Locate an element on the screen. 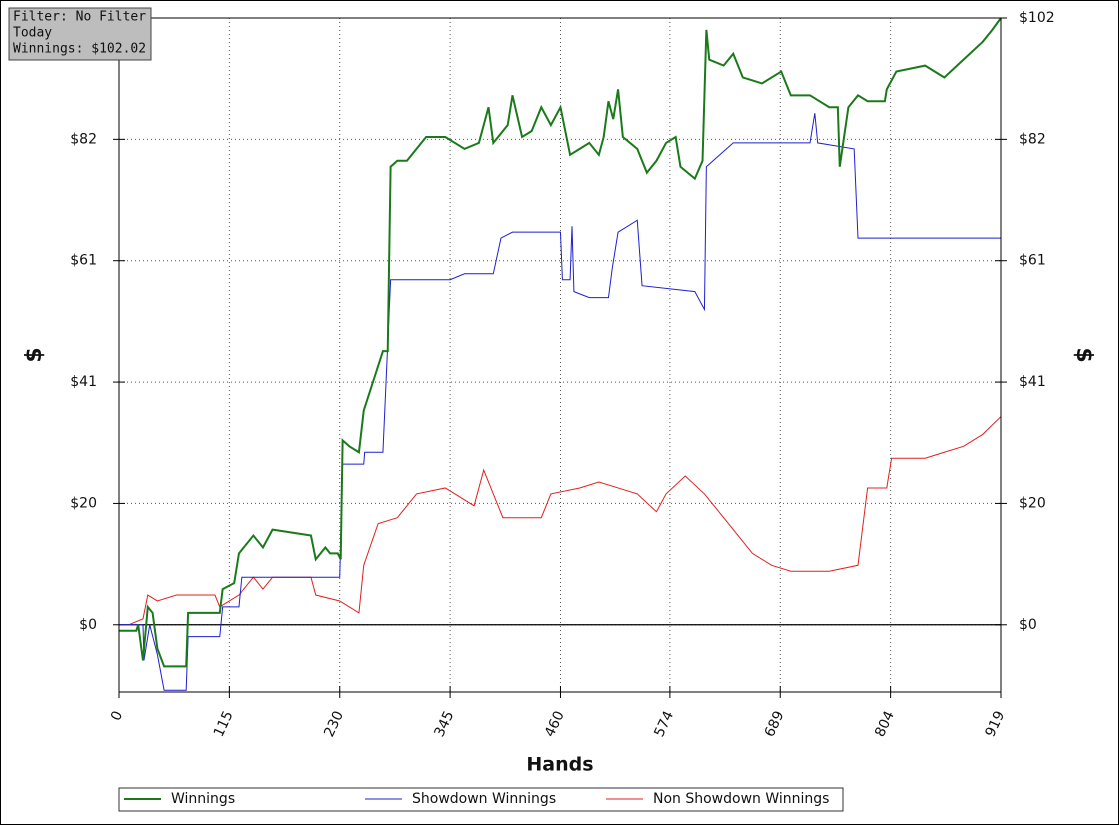 The image size is (1119, 825). y2-tick-label: $20 is located at coordinates (1032, 503).